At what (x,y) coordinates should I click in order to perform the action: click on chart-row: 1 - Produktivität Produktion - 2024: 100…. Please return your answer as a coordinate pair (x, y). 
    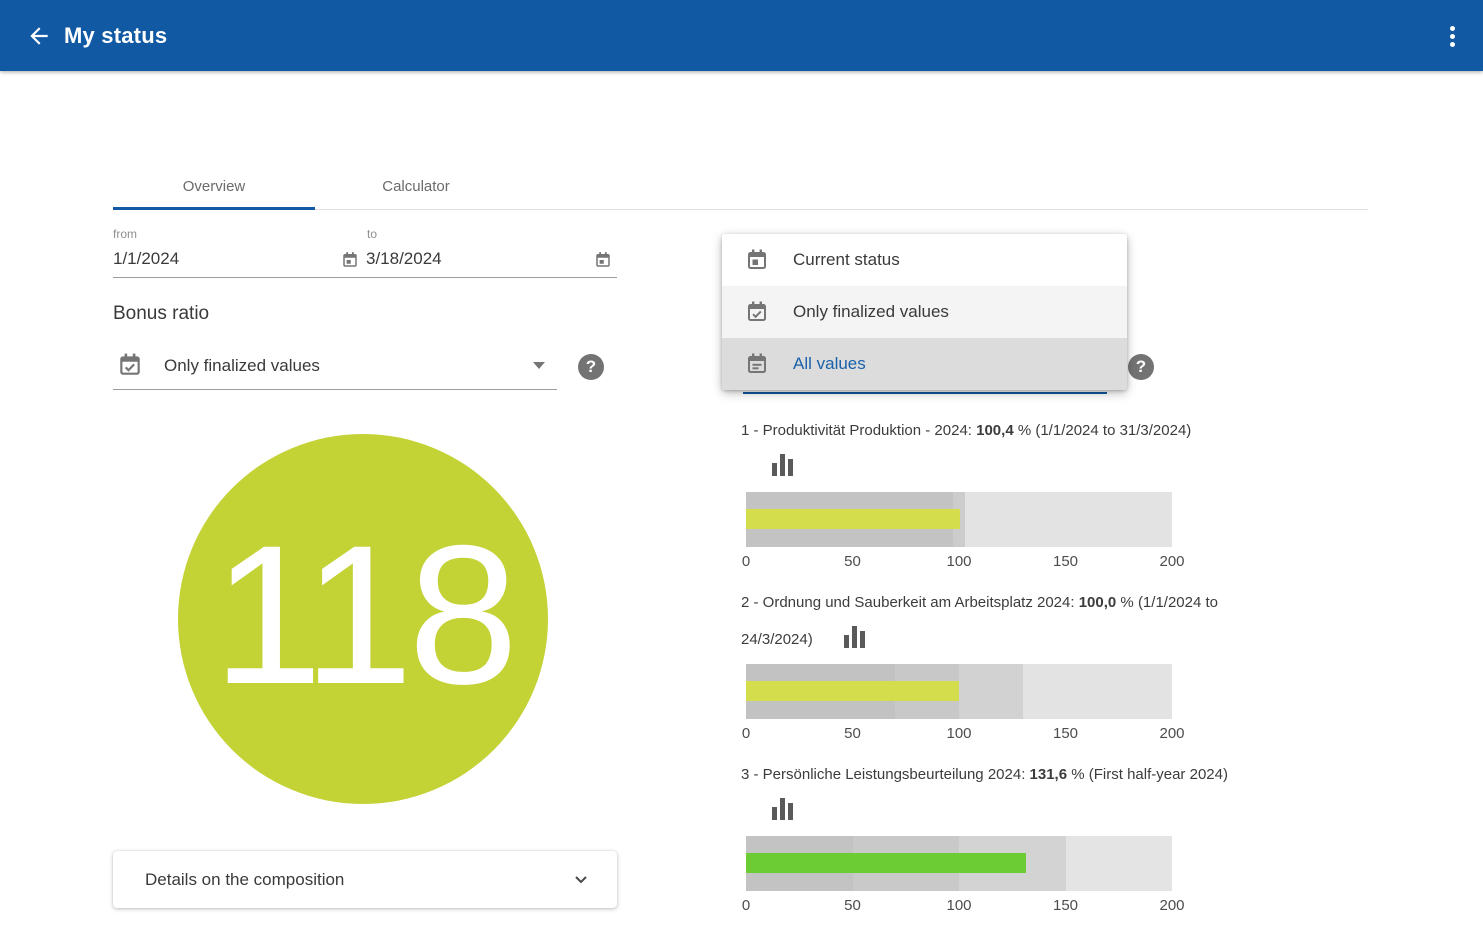
    Looking at the image, I should click on (982, 492).